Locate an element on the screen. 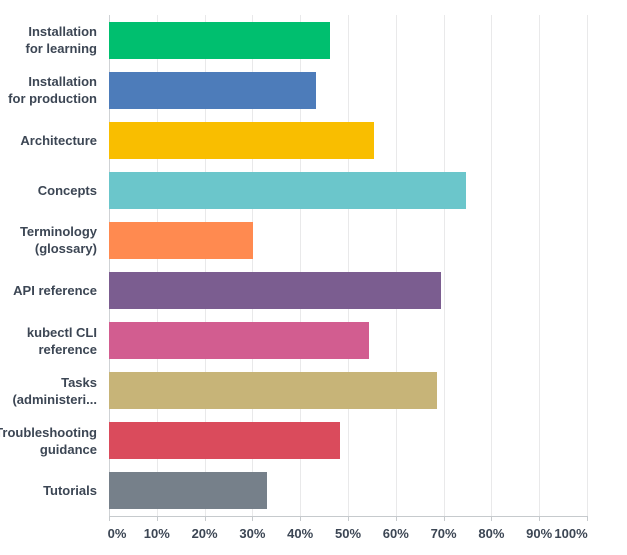 The image size is (627, 555). x-tick-label: 90% is located at coordinates (539, 533).